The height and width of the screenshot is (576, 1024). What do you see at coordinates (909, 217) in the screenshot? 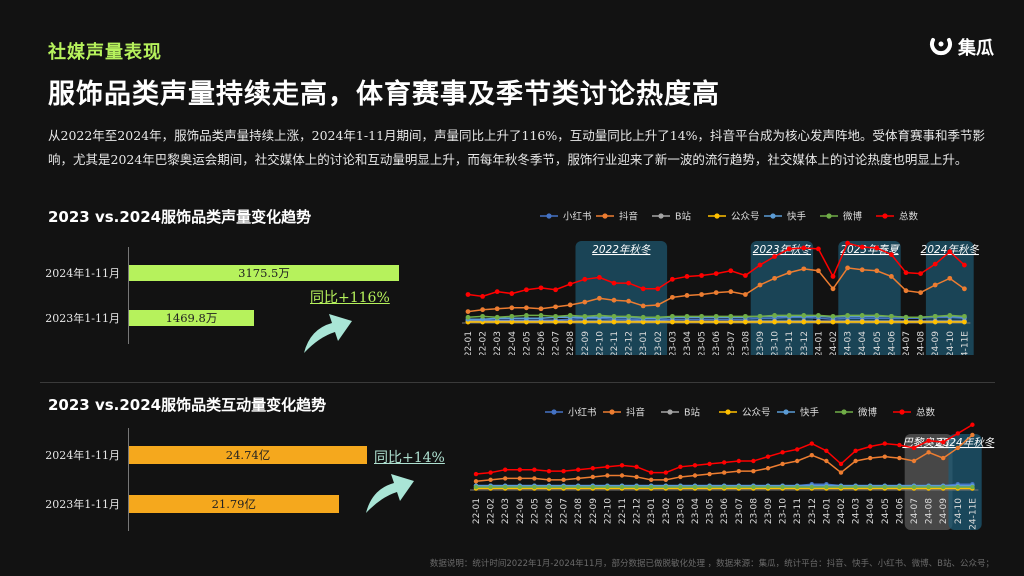
I see `legend-label: 总数` at bounding box center [909, 217].